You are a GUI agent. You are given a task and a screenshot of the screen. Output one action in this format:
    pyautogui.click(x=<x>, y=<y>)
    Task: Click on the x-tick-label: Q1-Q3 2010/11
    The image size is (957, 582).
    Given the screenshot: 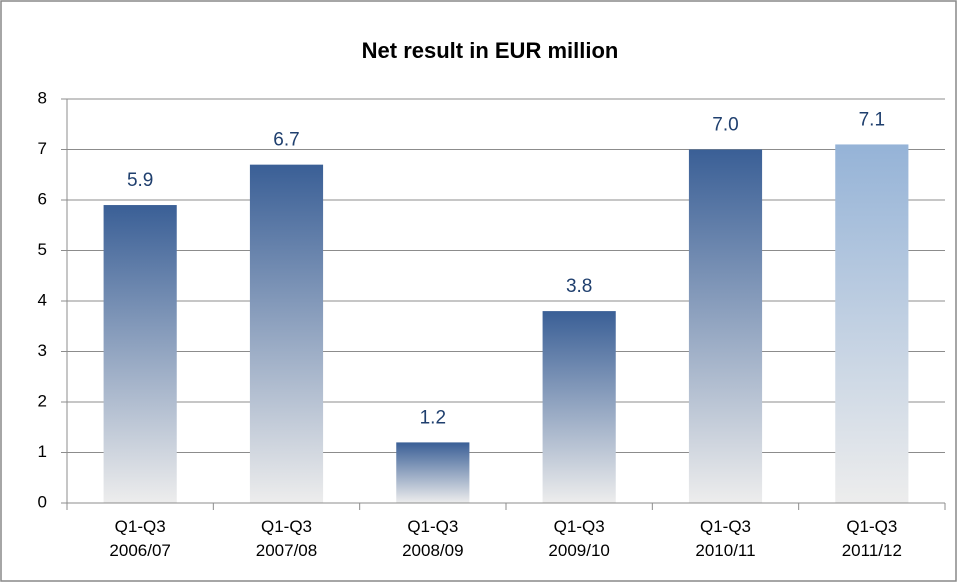 What is the action you would take?
    pyautogui.click(x=725, y=538)
    